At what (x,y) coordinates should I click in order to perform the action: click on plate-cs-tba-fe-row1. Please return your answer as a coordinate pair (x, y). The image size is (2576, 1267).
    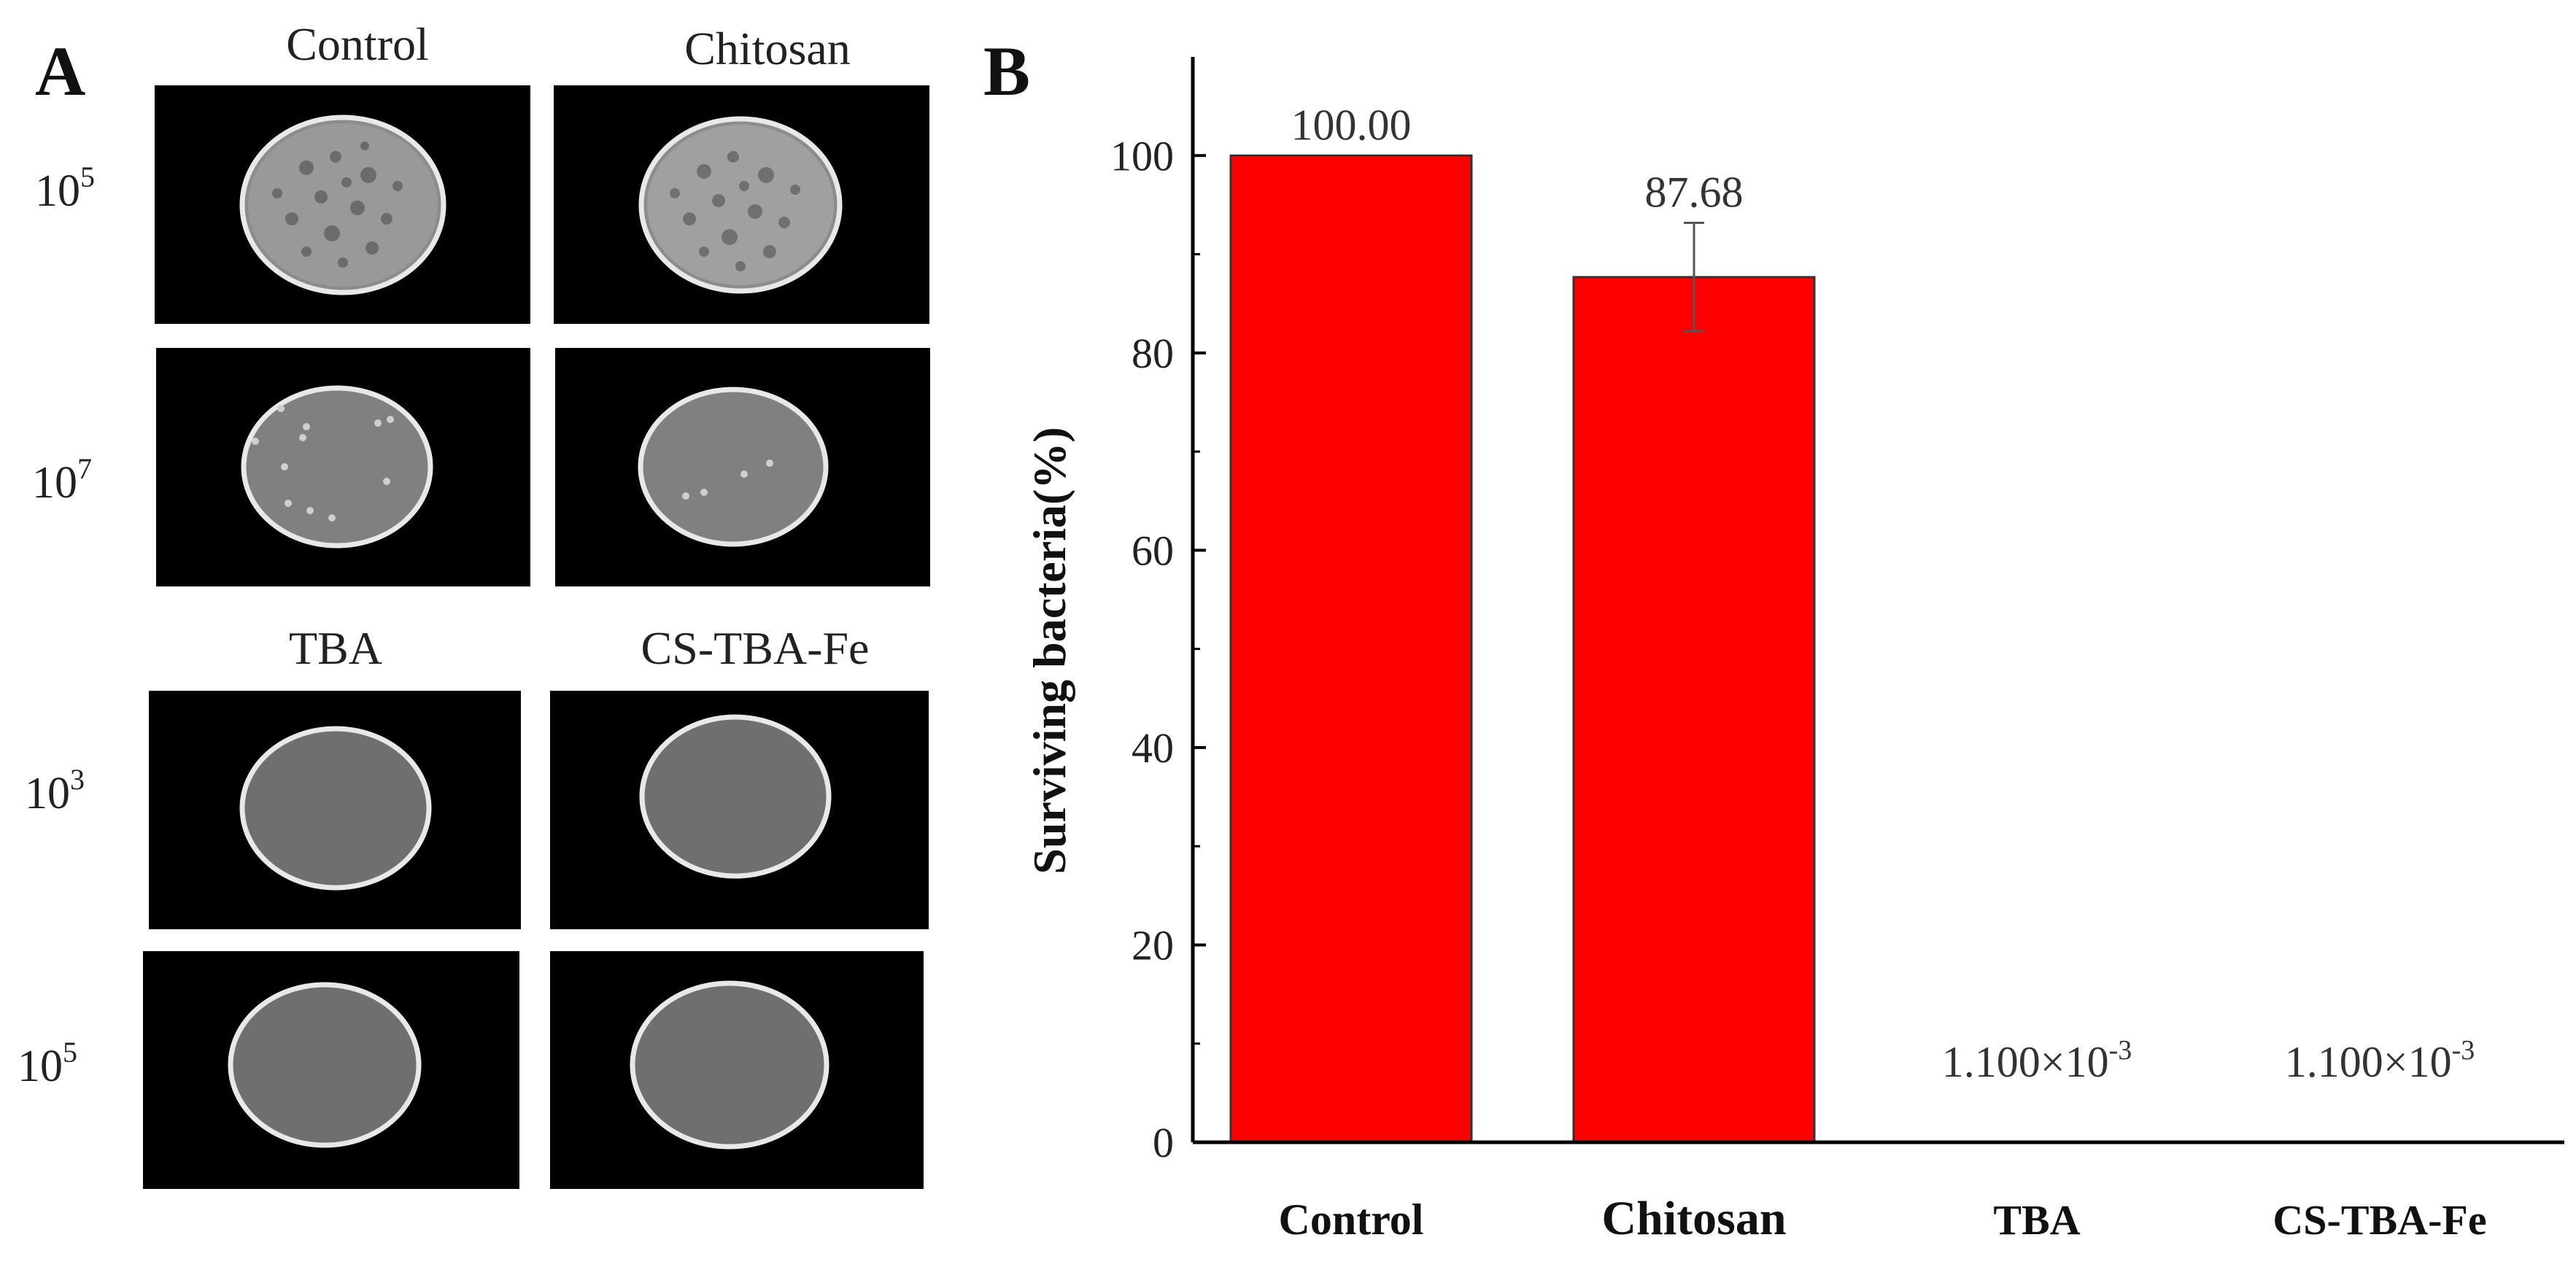
    Looking at the image, I should click on (739, 810).